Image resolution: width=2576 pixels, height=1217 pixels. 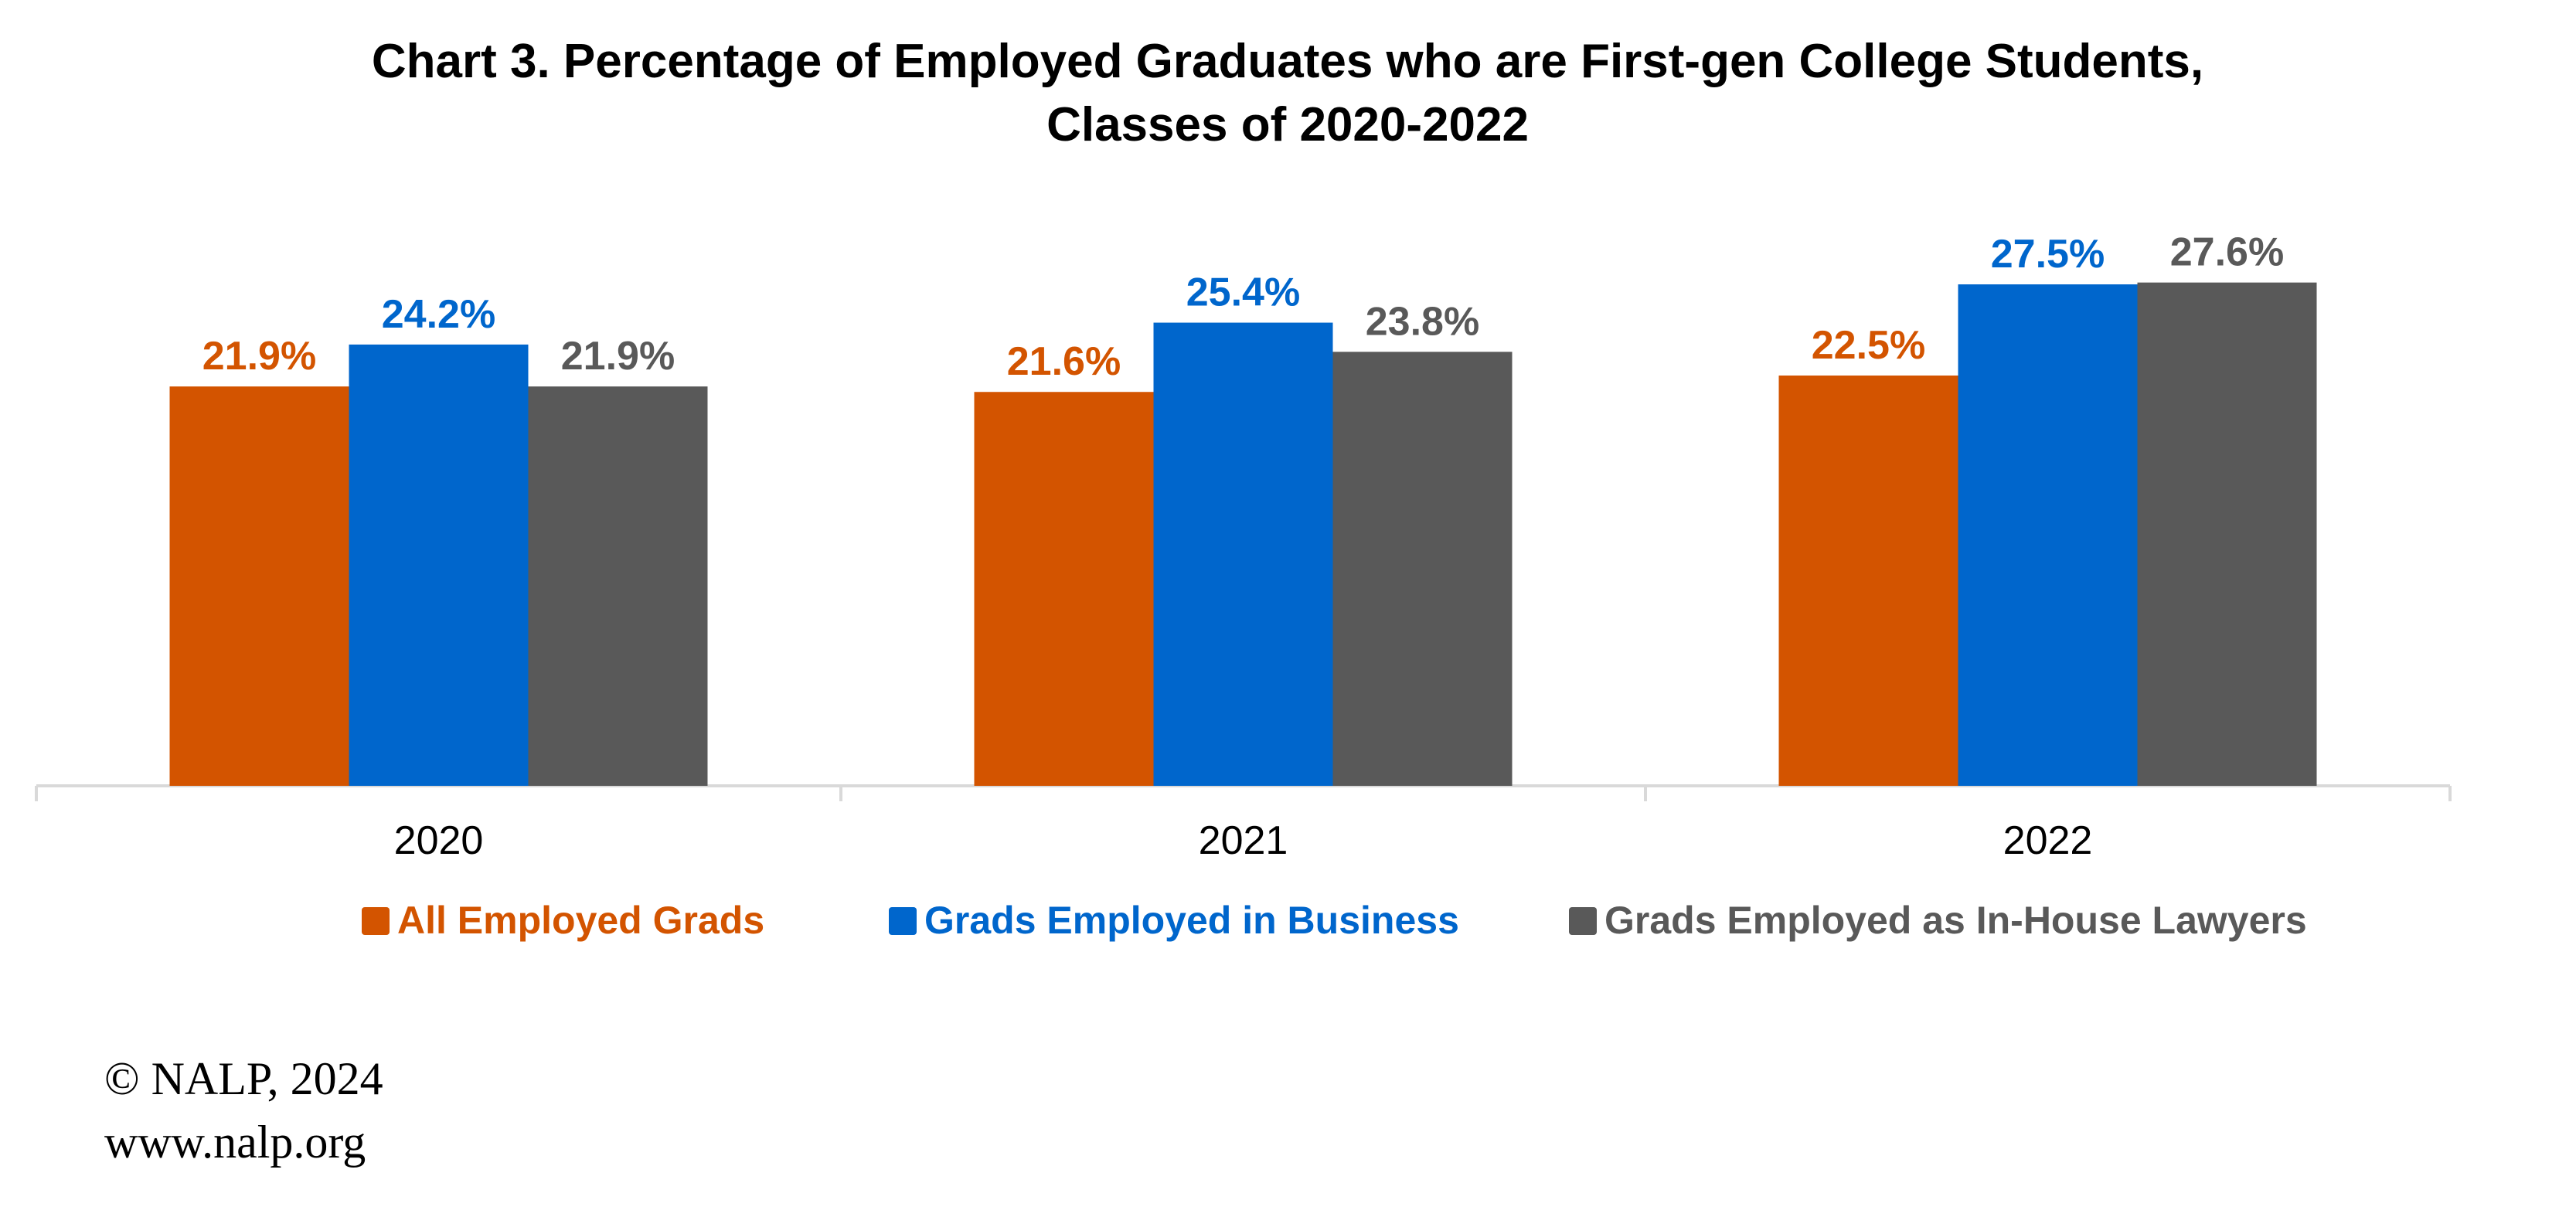 What do you see at coordinates (243, 1110) in the screenshot?
I see `footer: © NALP, 2024 www.nalp.org` at bounding box center [243, 1110].